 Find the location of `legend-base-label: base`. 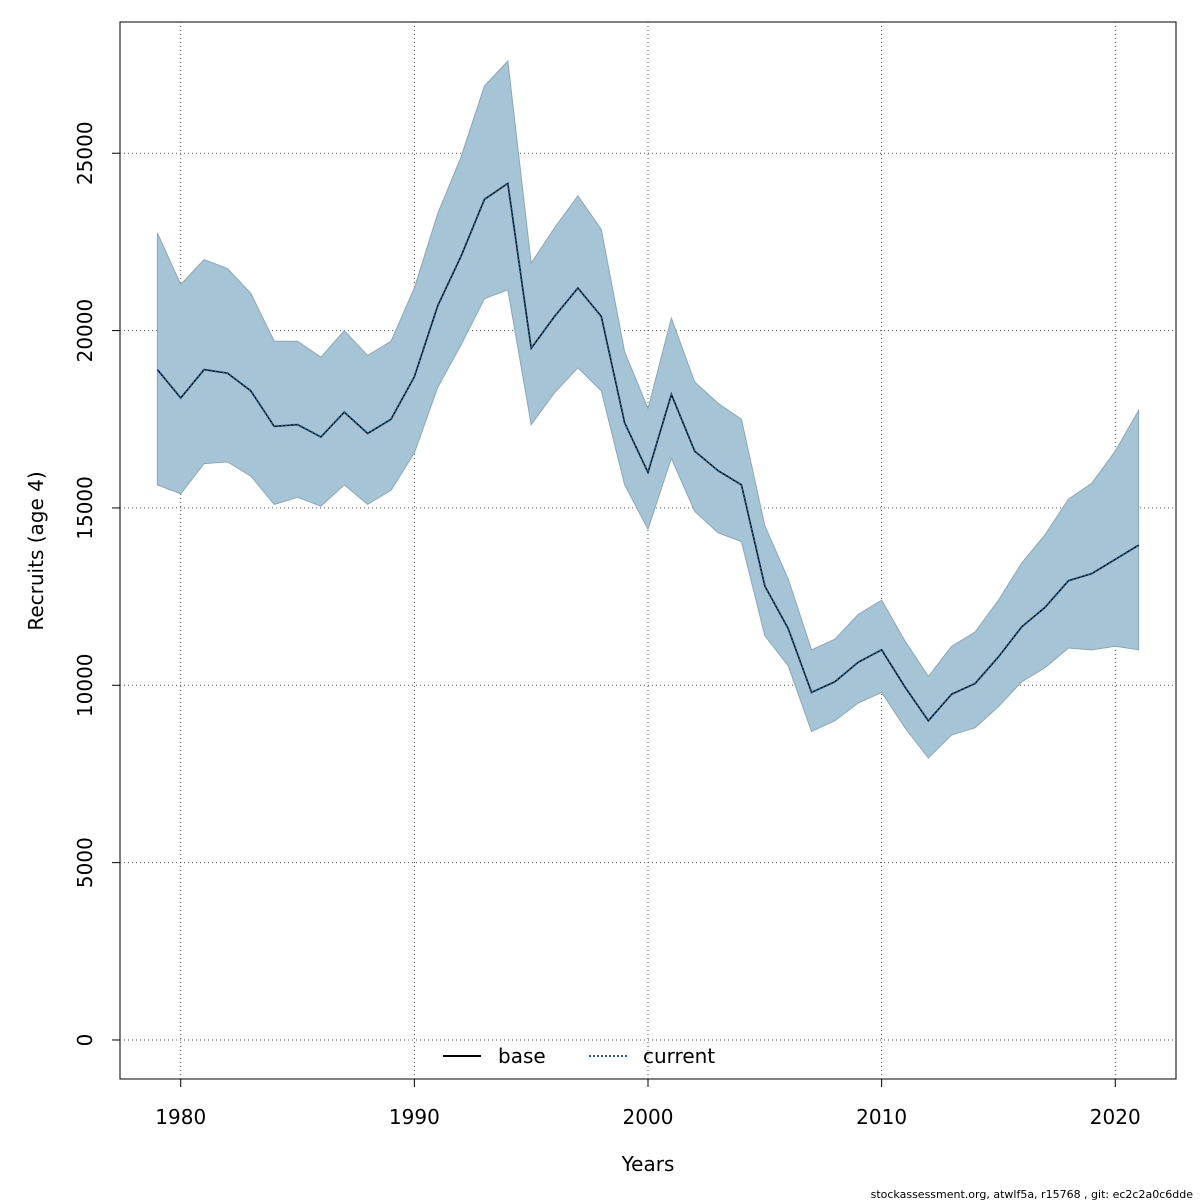

legend-base-label: base is located at coordinates (522, 1056).